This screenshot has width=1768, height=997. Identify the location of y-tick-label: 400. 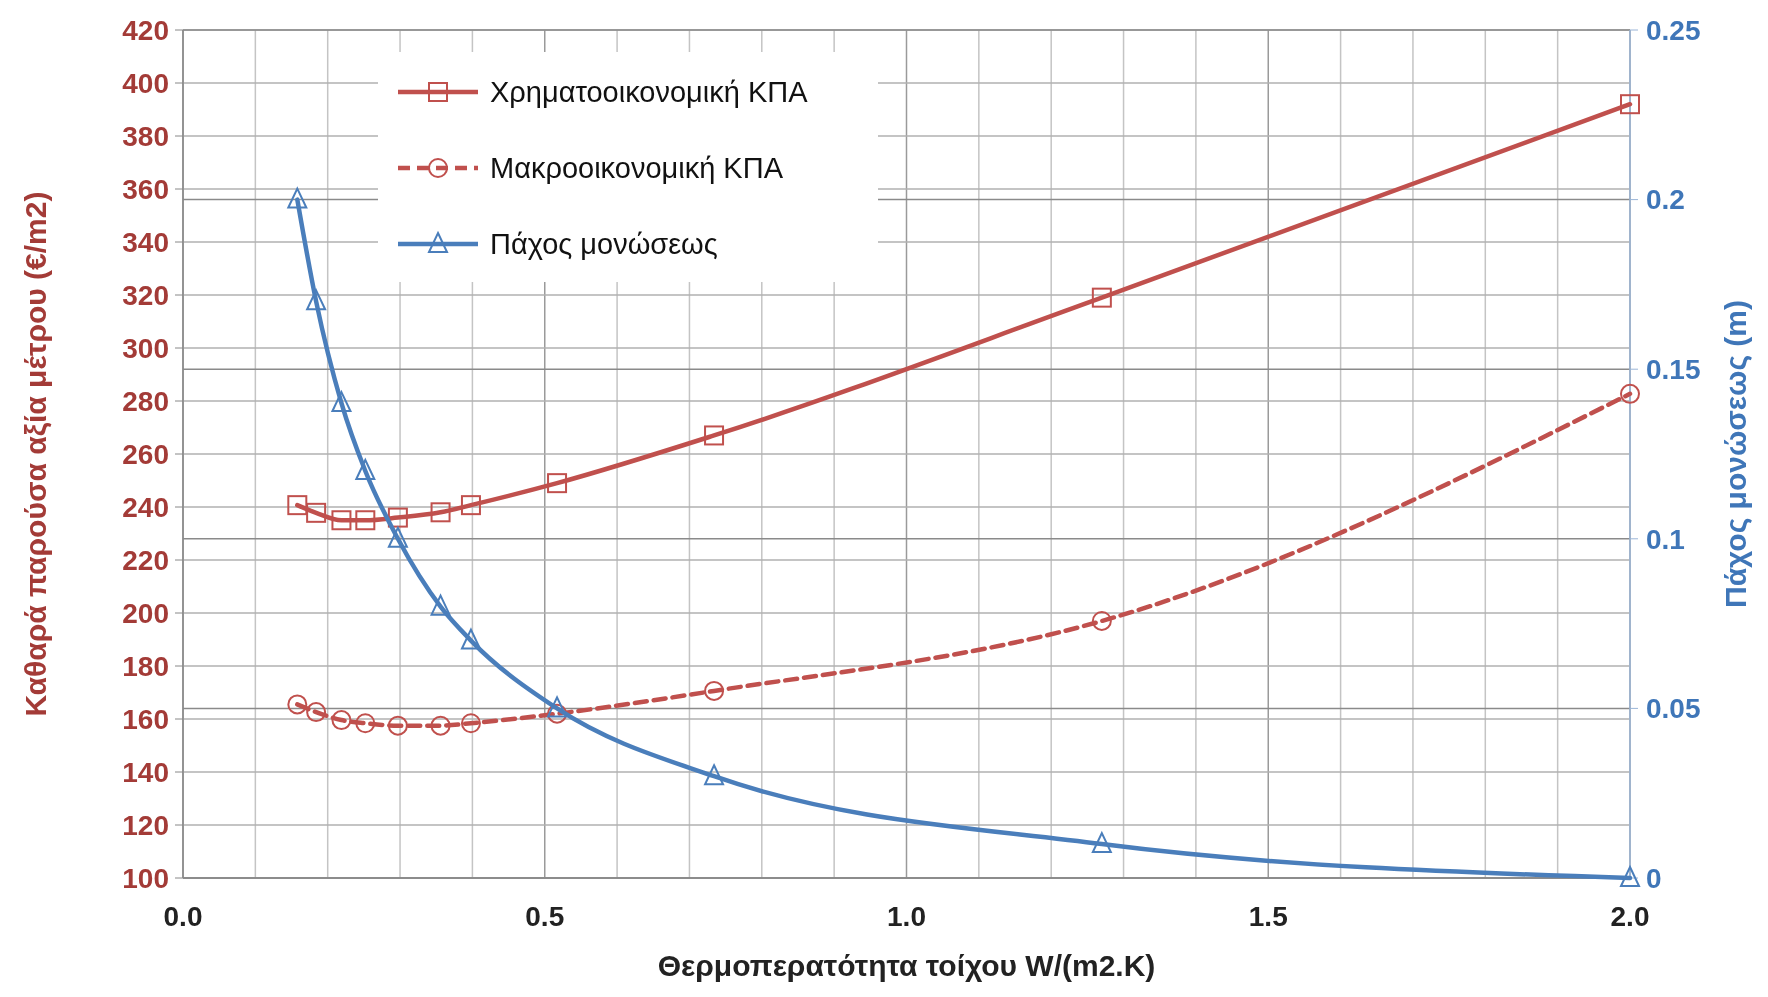
(145, 83).